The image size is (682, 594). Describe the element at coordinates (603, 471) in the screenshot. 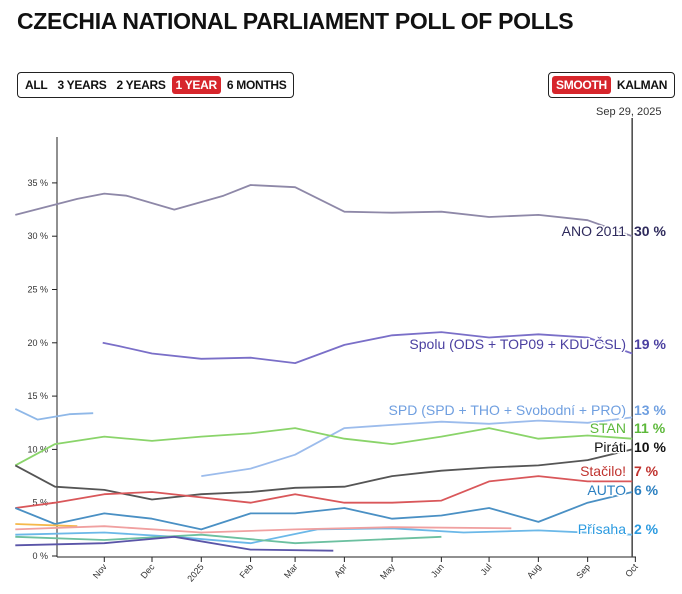

I see `series-name-label: Stačilo!` at that location.